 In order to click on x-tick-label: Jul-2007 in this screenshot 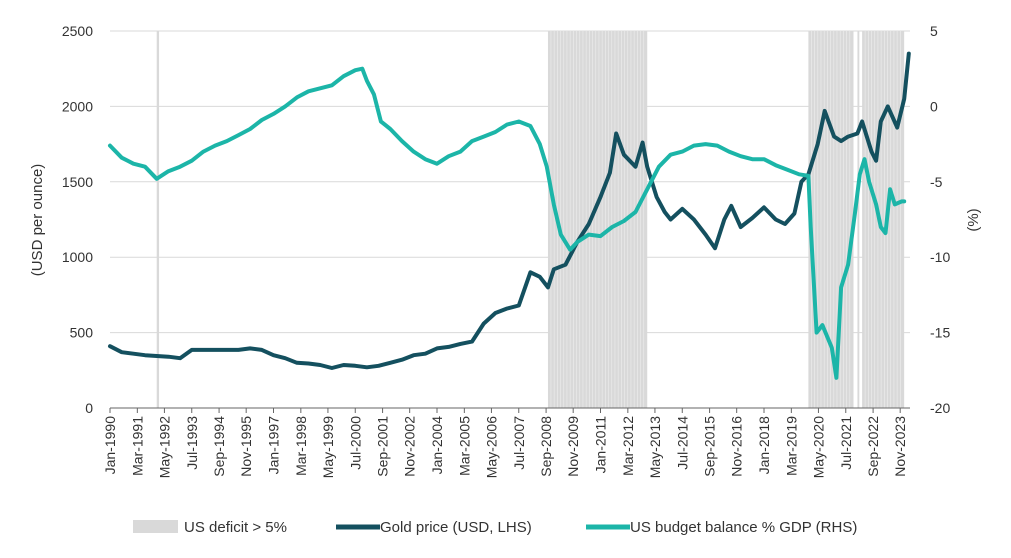, I will do `click(519, 443)`.